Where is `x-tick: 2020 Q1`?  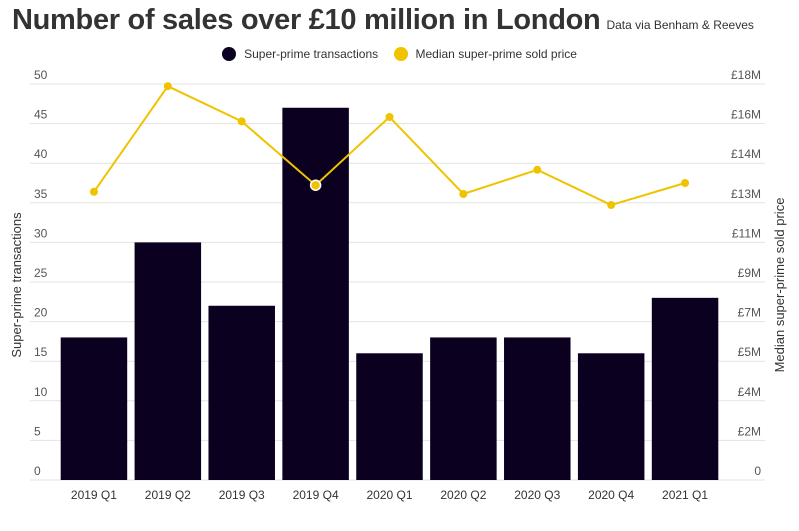 x-tick: 2020 Q1 is located at coordinates (389, 495).